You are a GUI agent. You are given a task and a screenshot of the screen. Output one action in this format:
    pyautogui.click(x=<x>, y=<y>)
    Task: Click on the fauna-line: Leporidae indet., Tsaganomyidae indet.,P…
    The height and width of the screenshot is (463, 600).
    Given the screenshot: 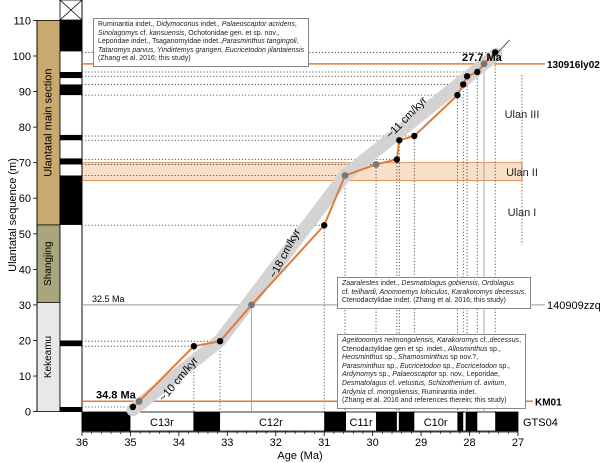 What is the action you would take?
    pyautogui.click(x=201, y=42)
    